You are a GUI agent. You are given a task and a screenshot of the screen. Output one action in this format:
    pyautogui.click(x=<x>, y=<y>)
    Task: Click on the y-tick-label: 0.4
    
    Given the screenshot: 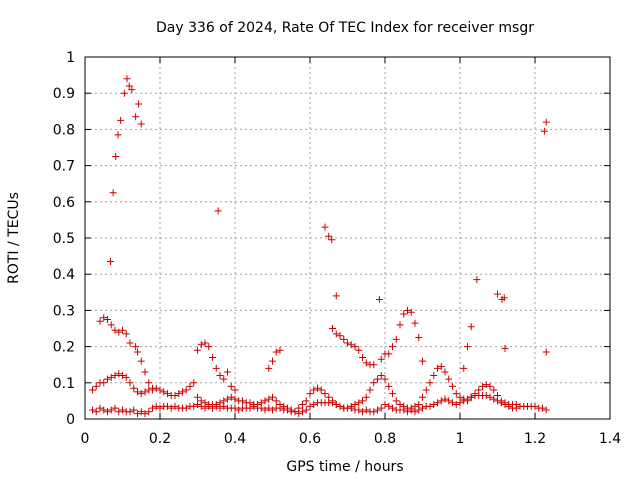 What is the action you would take?
    pyautogui.click(x=64, y=275)
    